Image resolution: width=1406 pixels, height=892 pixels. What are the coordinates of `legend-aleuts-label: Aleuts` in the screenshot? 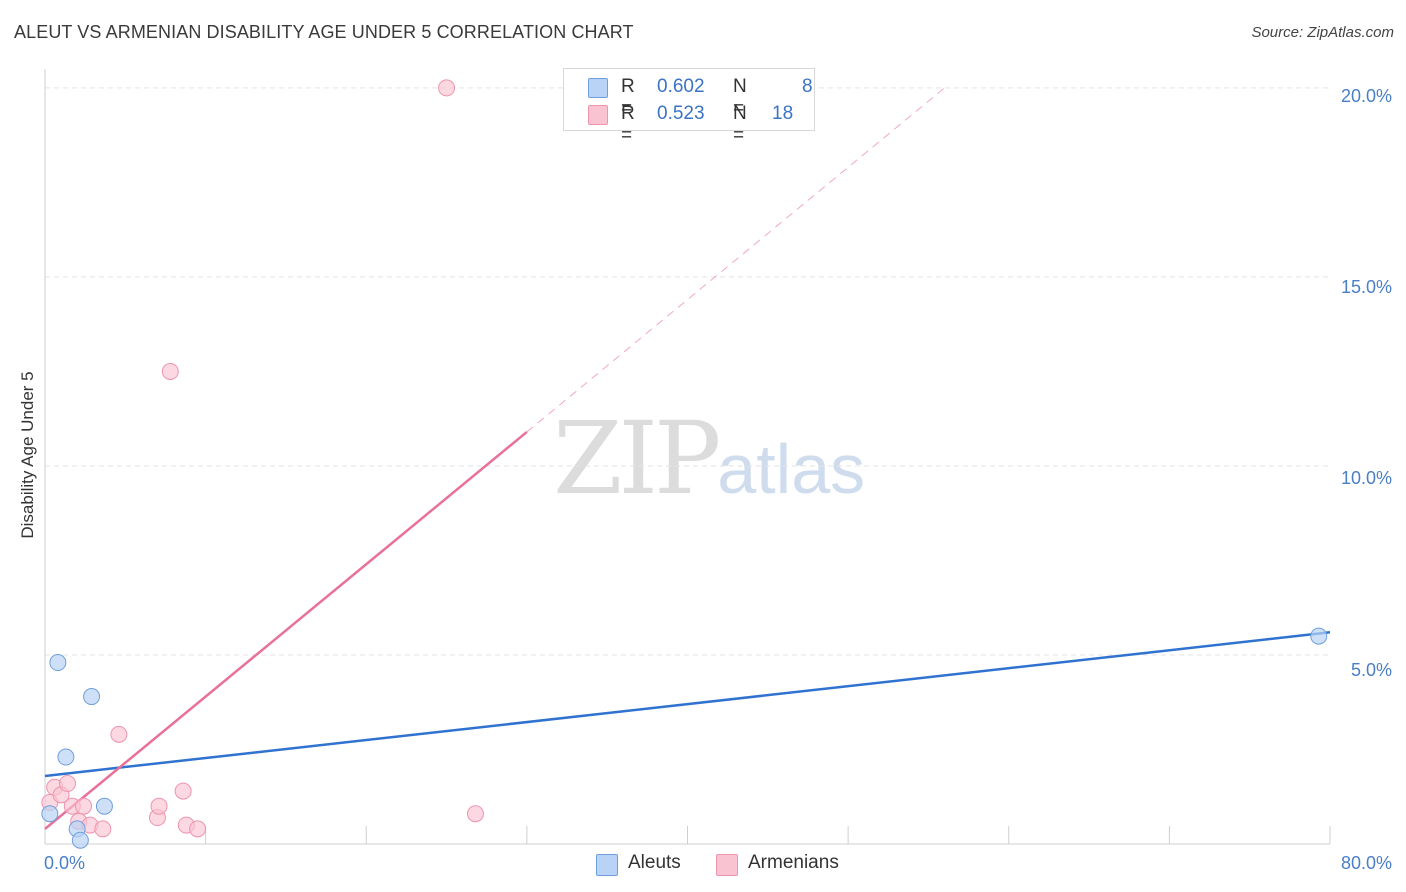 It's located at (654, 862).